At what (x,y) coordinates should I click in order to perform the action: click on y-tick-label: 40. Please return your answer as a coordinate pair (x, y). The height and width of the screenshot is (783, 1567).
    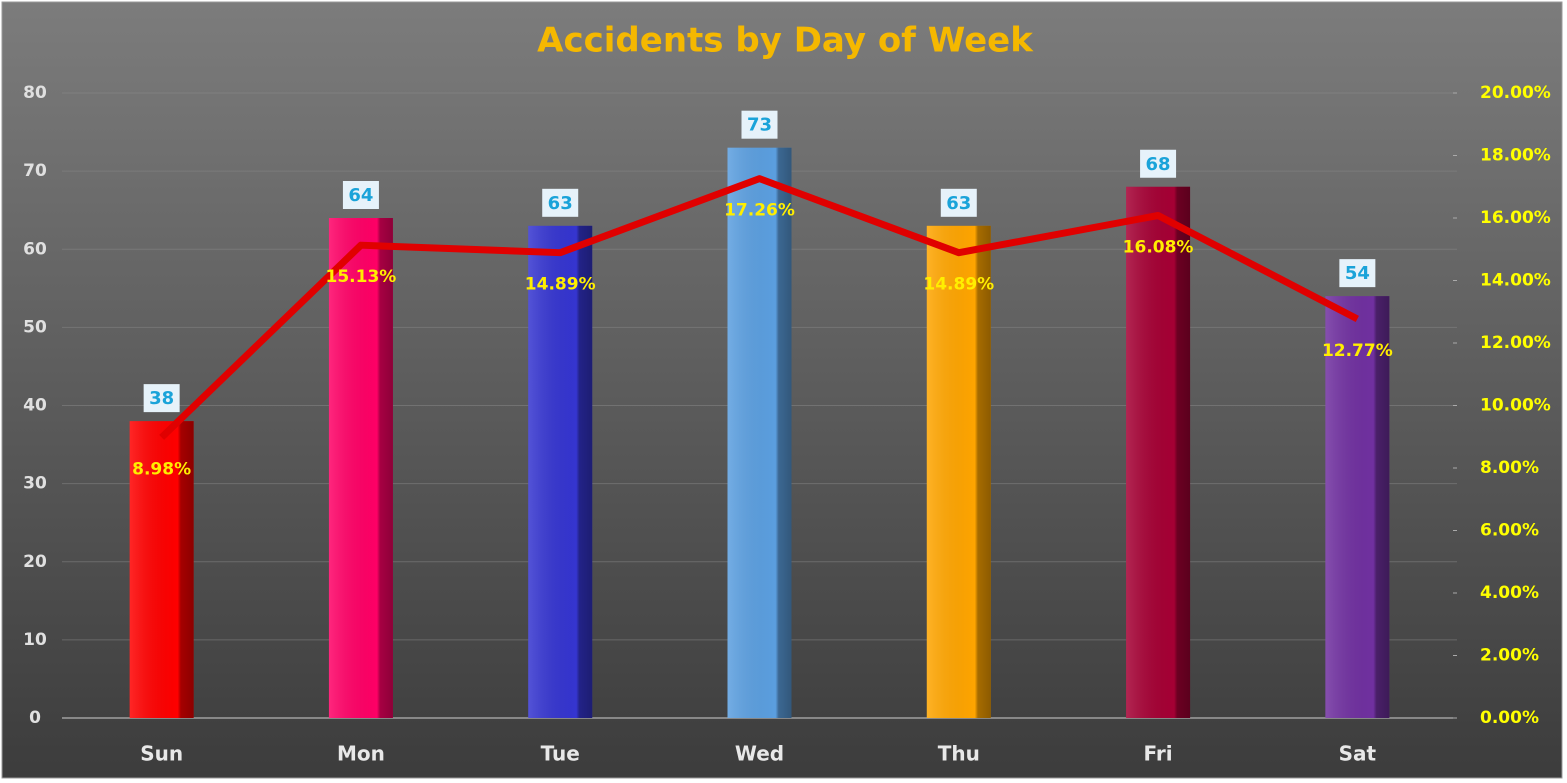
    Looking at the image, I should click on (35, 406).